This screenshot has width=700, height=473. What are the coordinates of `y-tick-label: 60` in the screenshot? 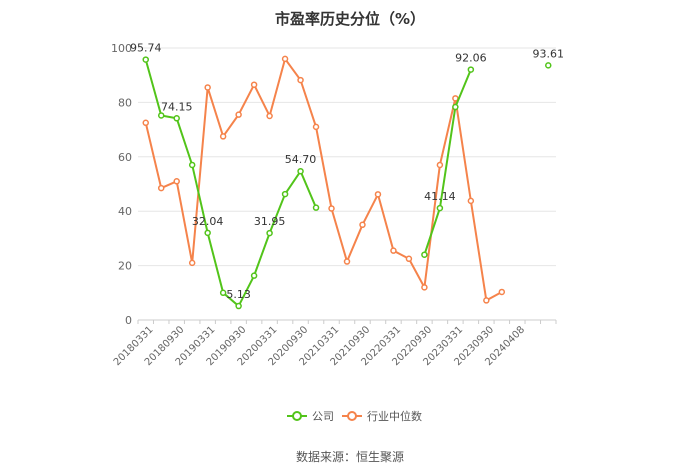 It's located at (125, 157).